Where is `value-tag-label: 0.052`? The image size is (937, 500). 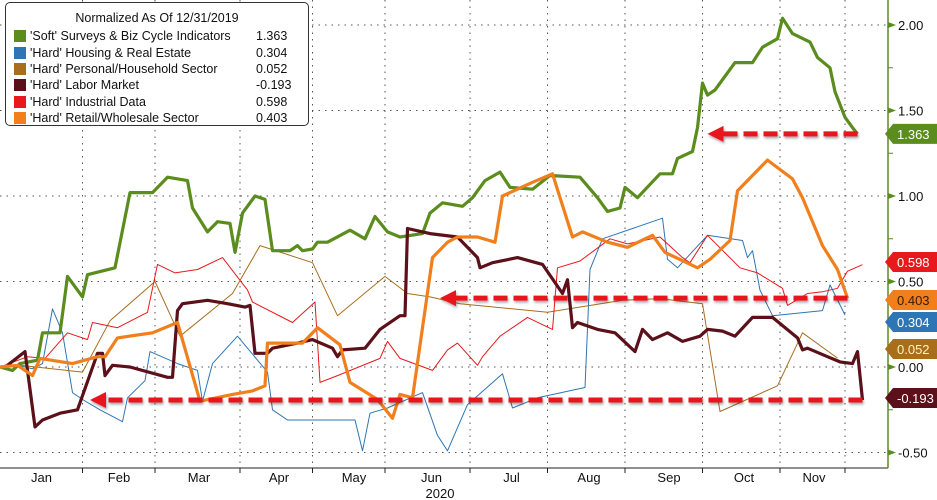 value-tag-label: 0.052 is located at coordinates (913, 349).